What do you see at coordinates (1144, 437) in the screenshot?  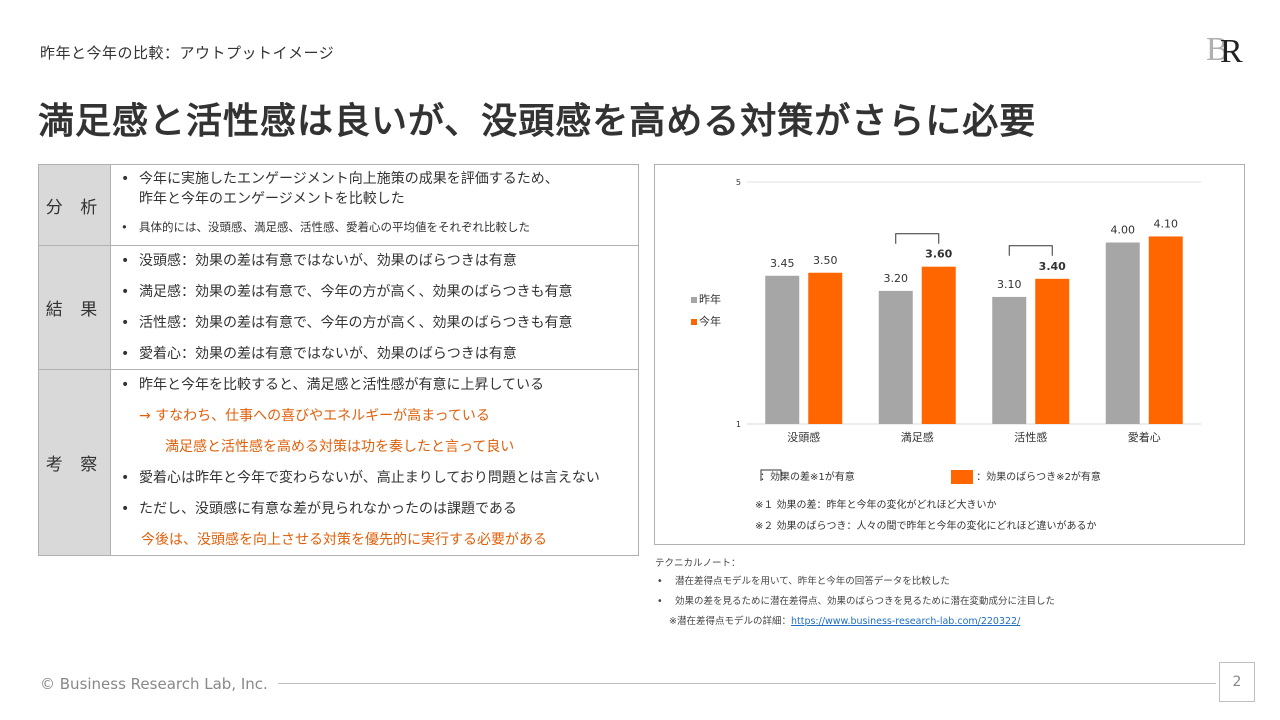 I see `x-tick-label: 愛着心` at bounding box center [1144, 437].